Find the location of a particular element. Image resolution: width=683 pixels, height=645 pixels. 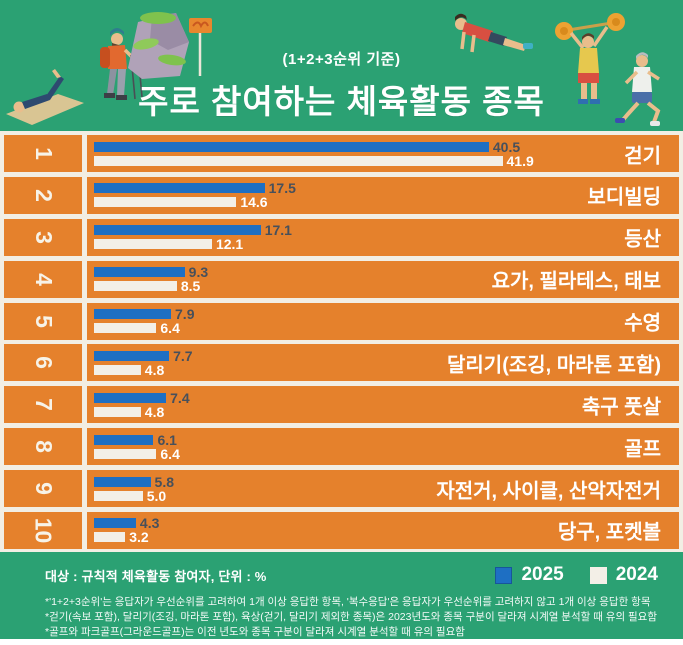

bar-line-2024: 14.6 is located at coordinates (386, 202).